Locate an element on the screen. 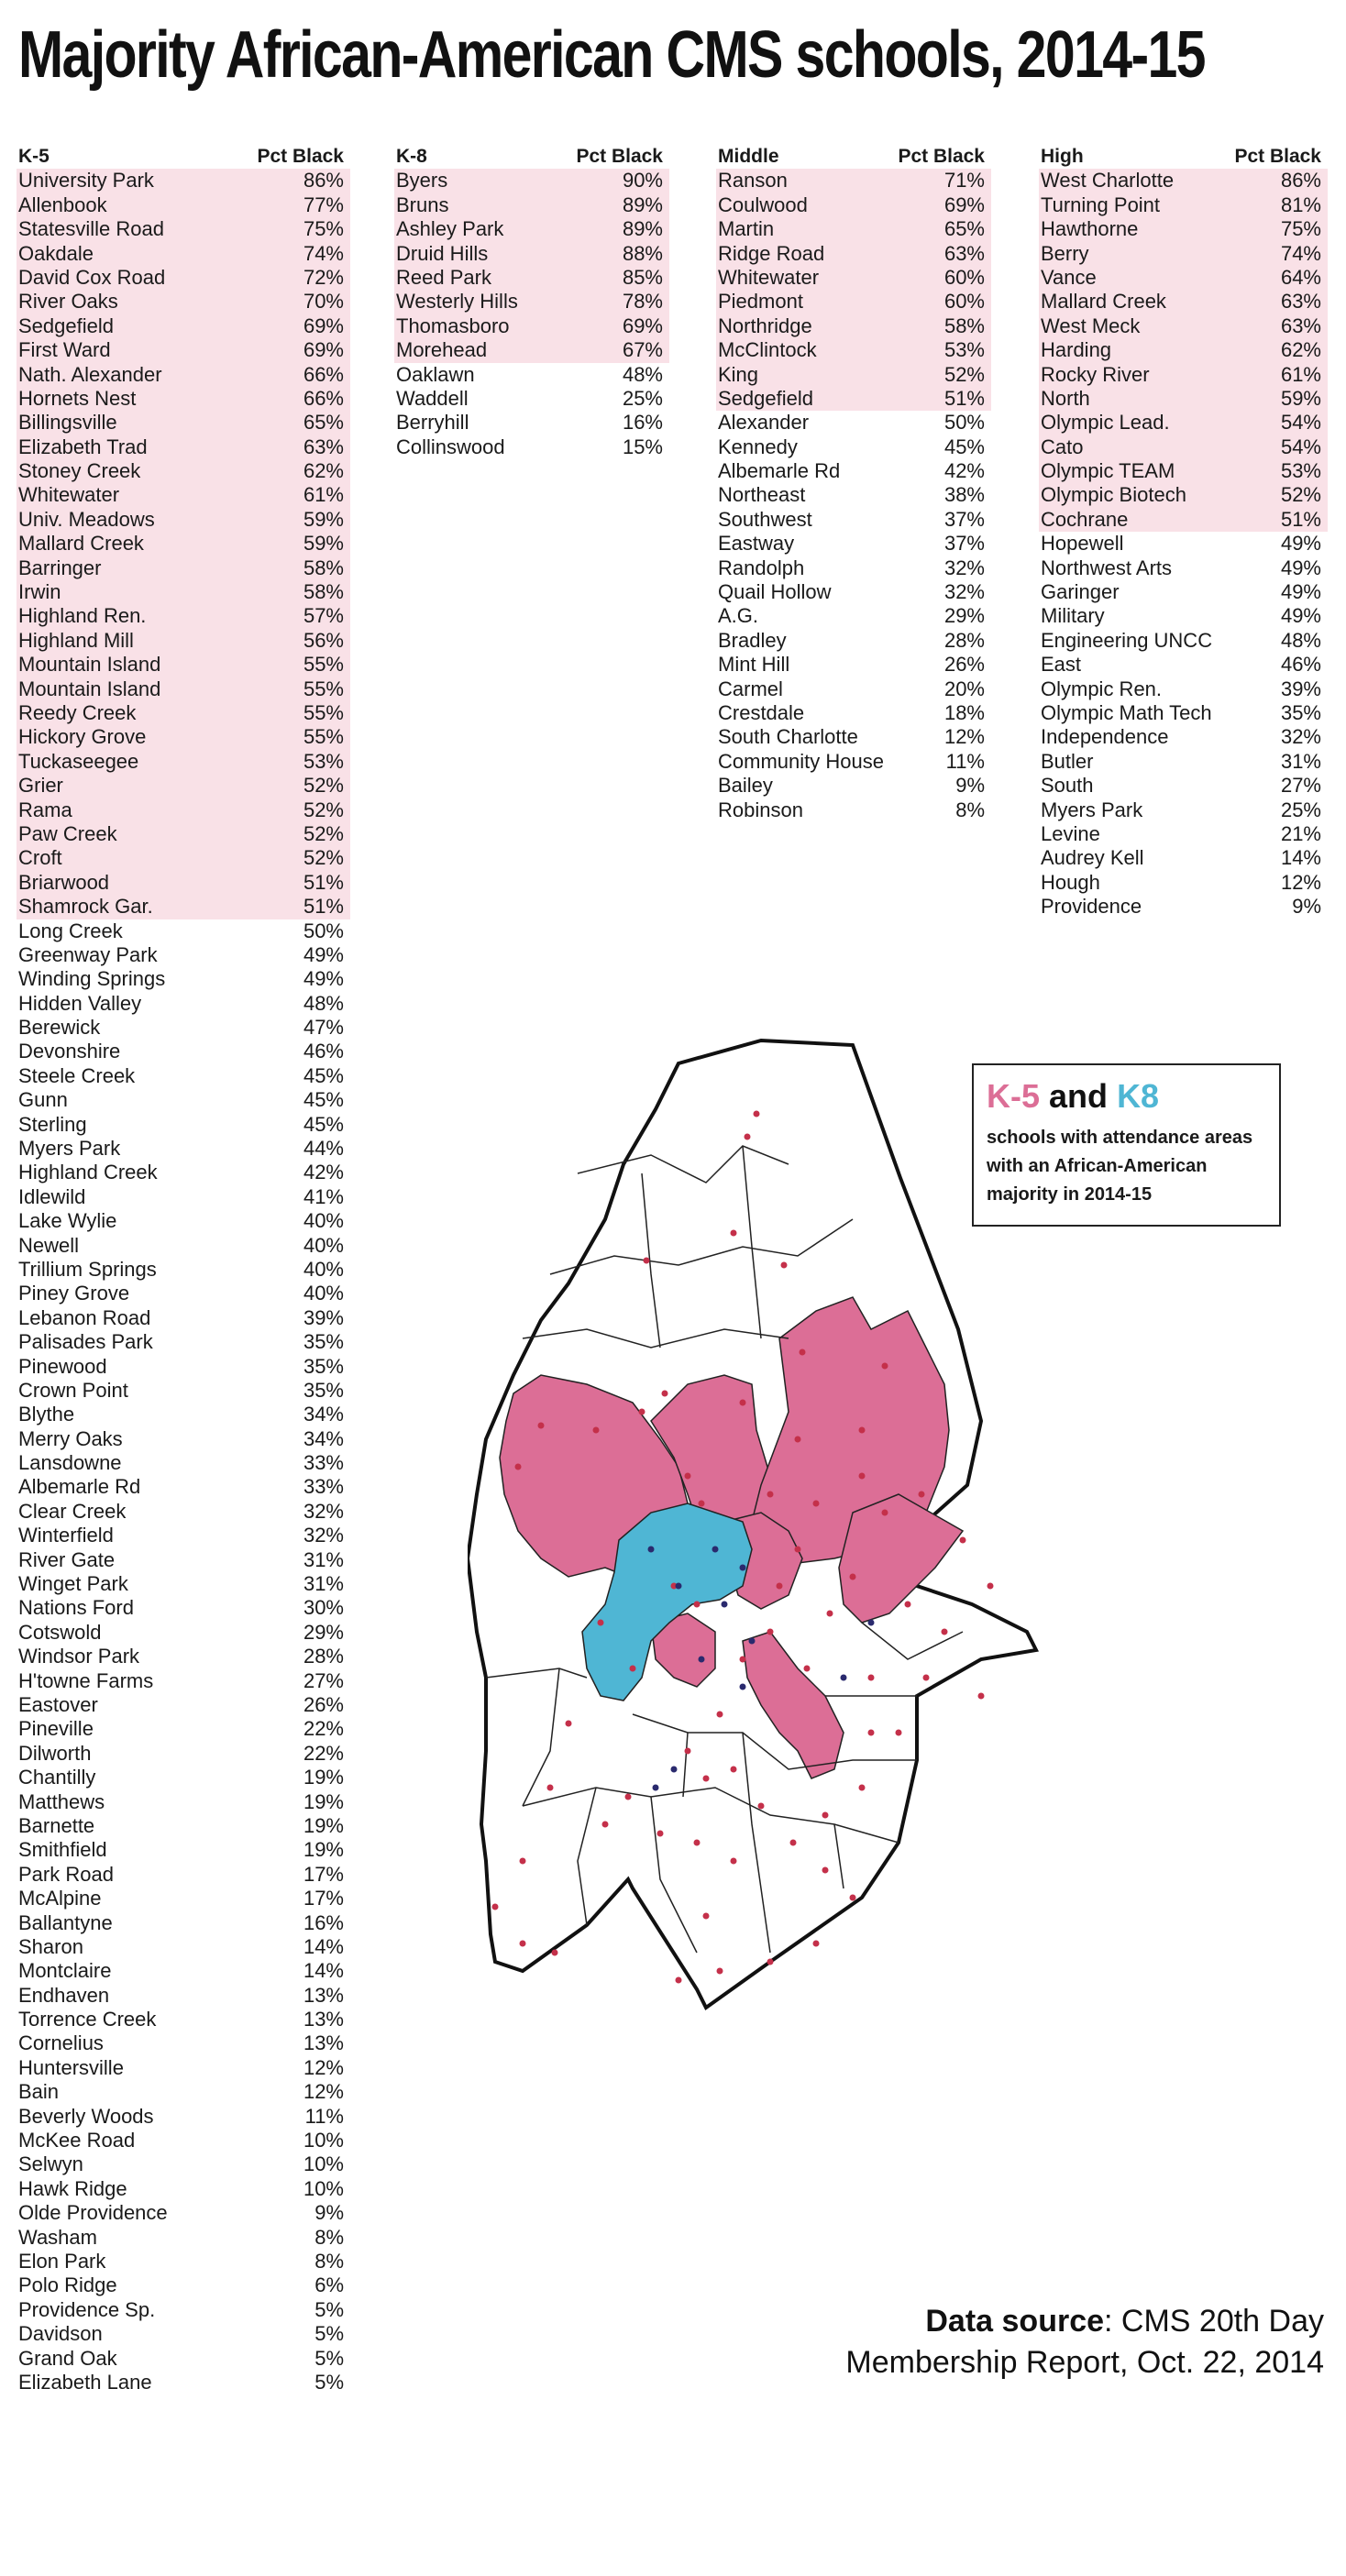  table-row: Stoney Creek 62% is located at coordinates (183, 472).